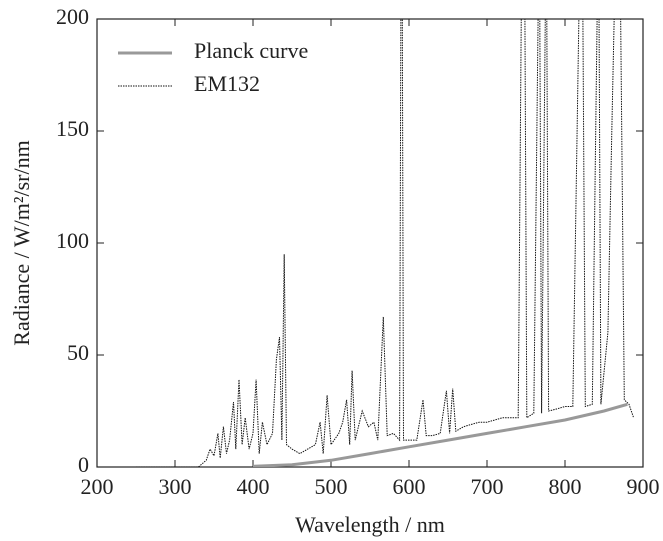  I want to click on y-tick-label: 50, so click(78, 352).